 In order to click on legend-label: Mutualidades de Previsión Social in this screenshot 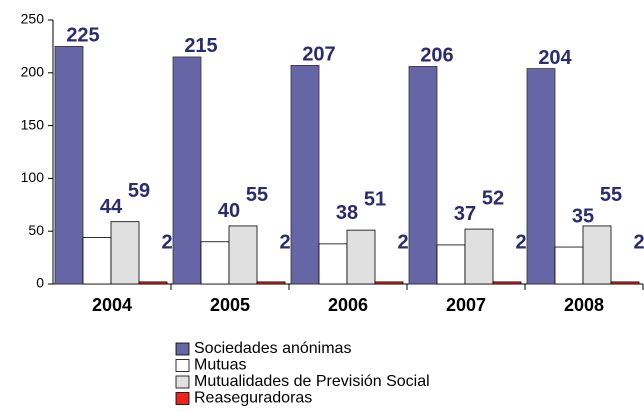, I will do `click(312, 381)`.